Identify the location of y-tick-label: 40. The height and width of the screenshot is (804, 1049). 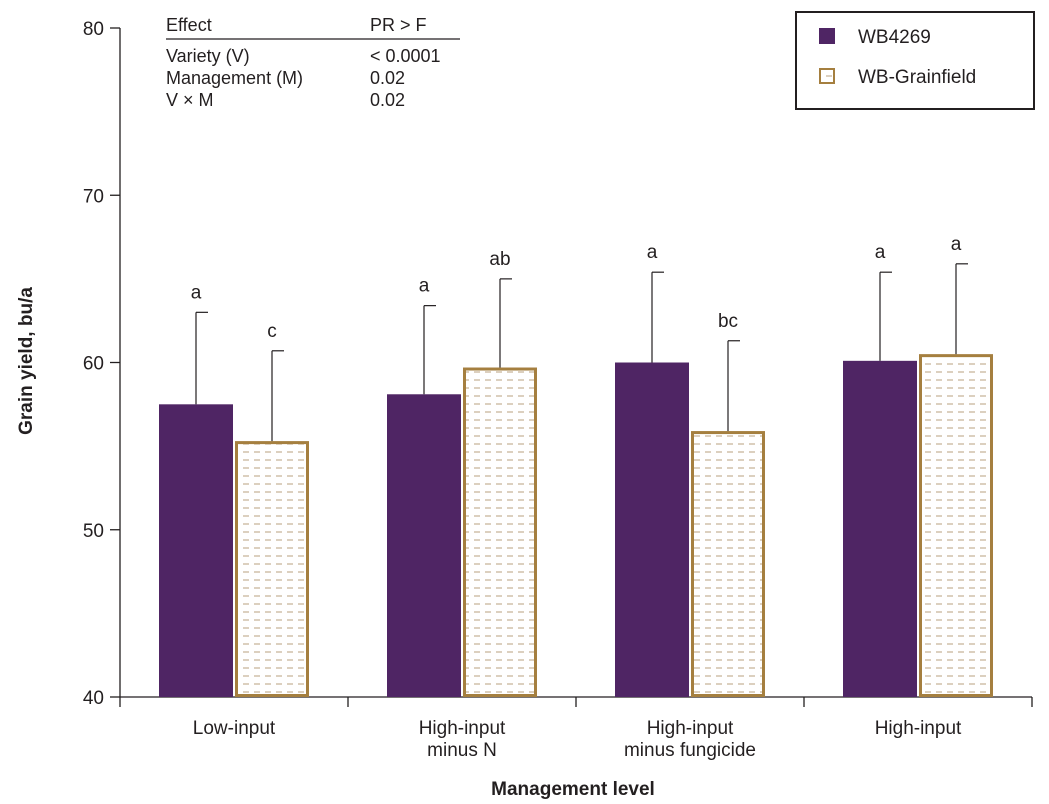
(93, 698).